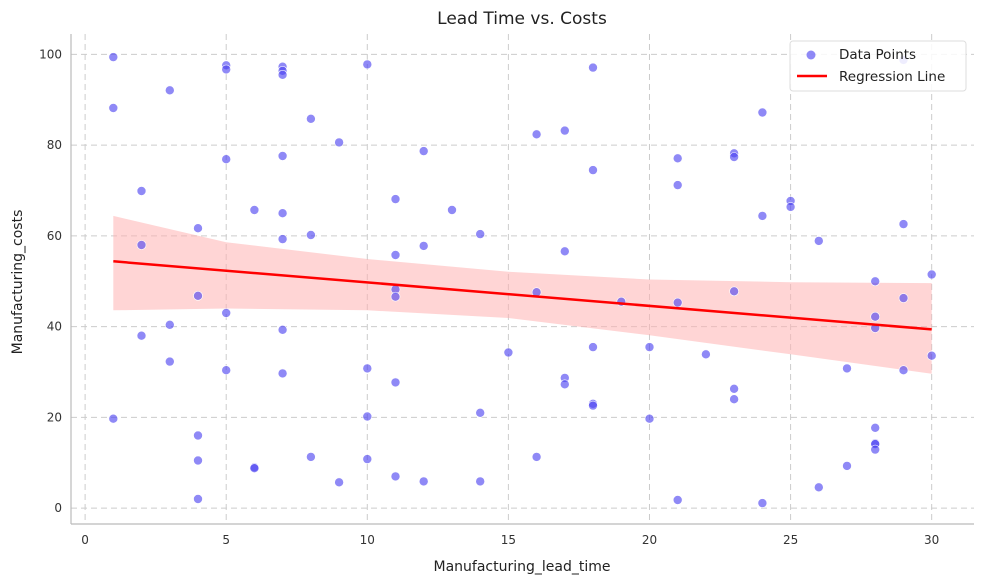  Describe the element at coordinates (510, 540) in the screenshot. I see `x-tick-labels: 0 5 10 15 20 25 30` at that location.